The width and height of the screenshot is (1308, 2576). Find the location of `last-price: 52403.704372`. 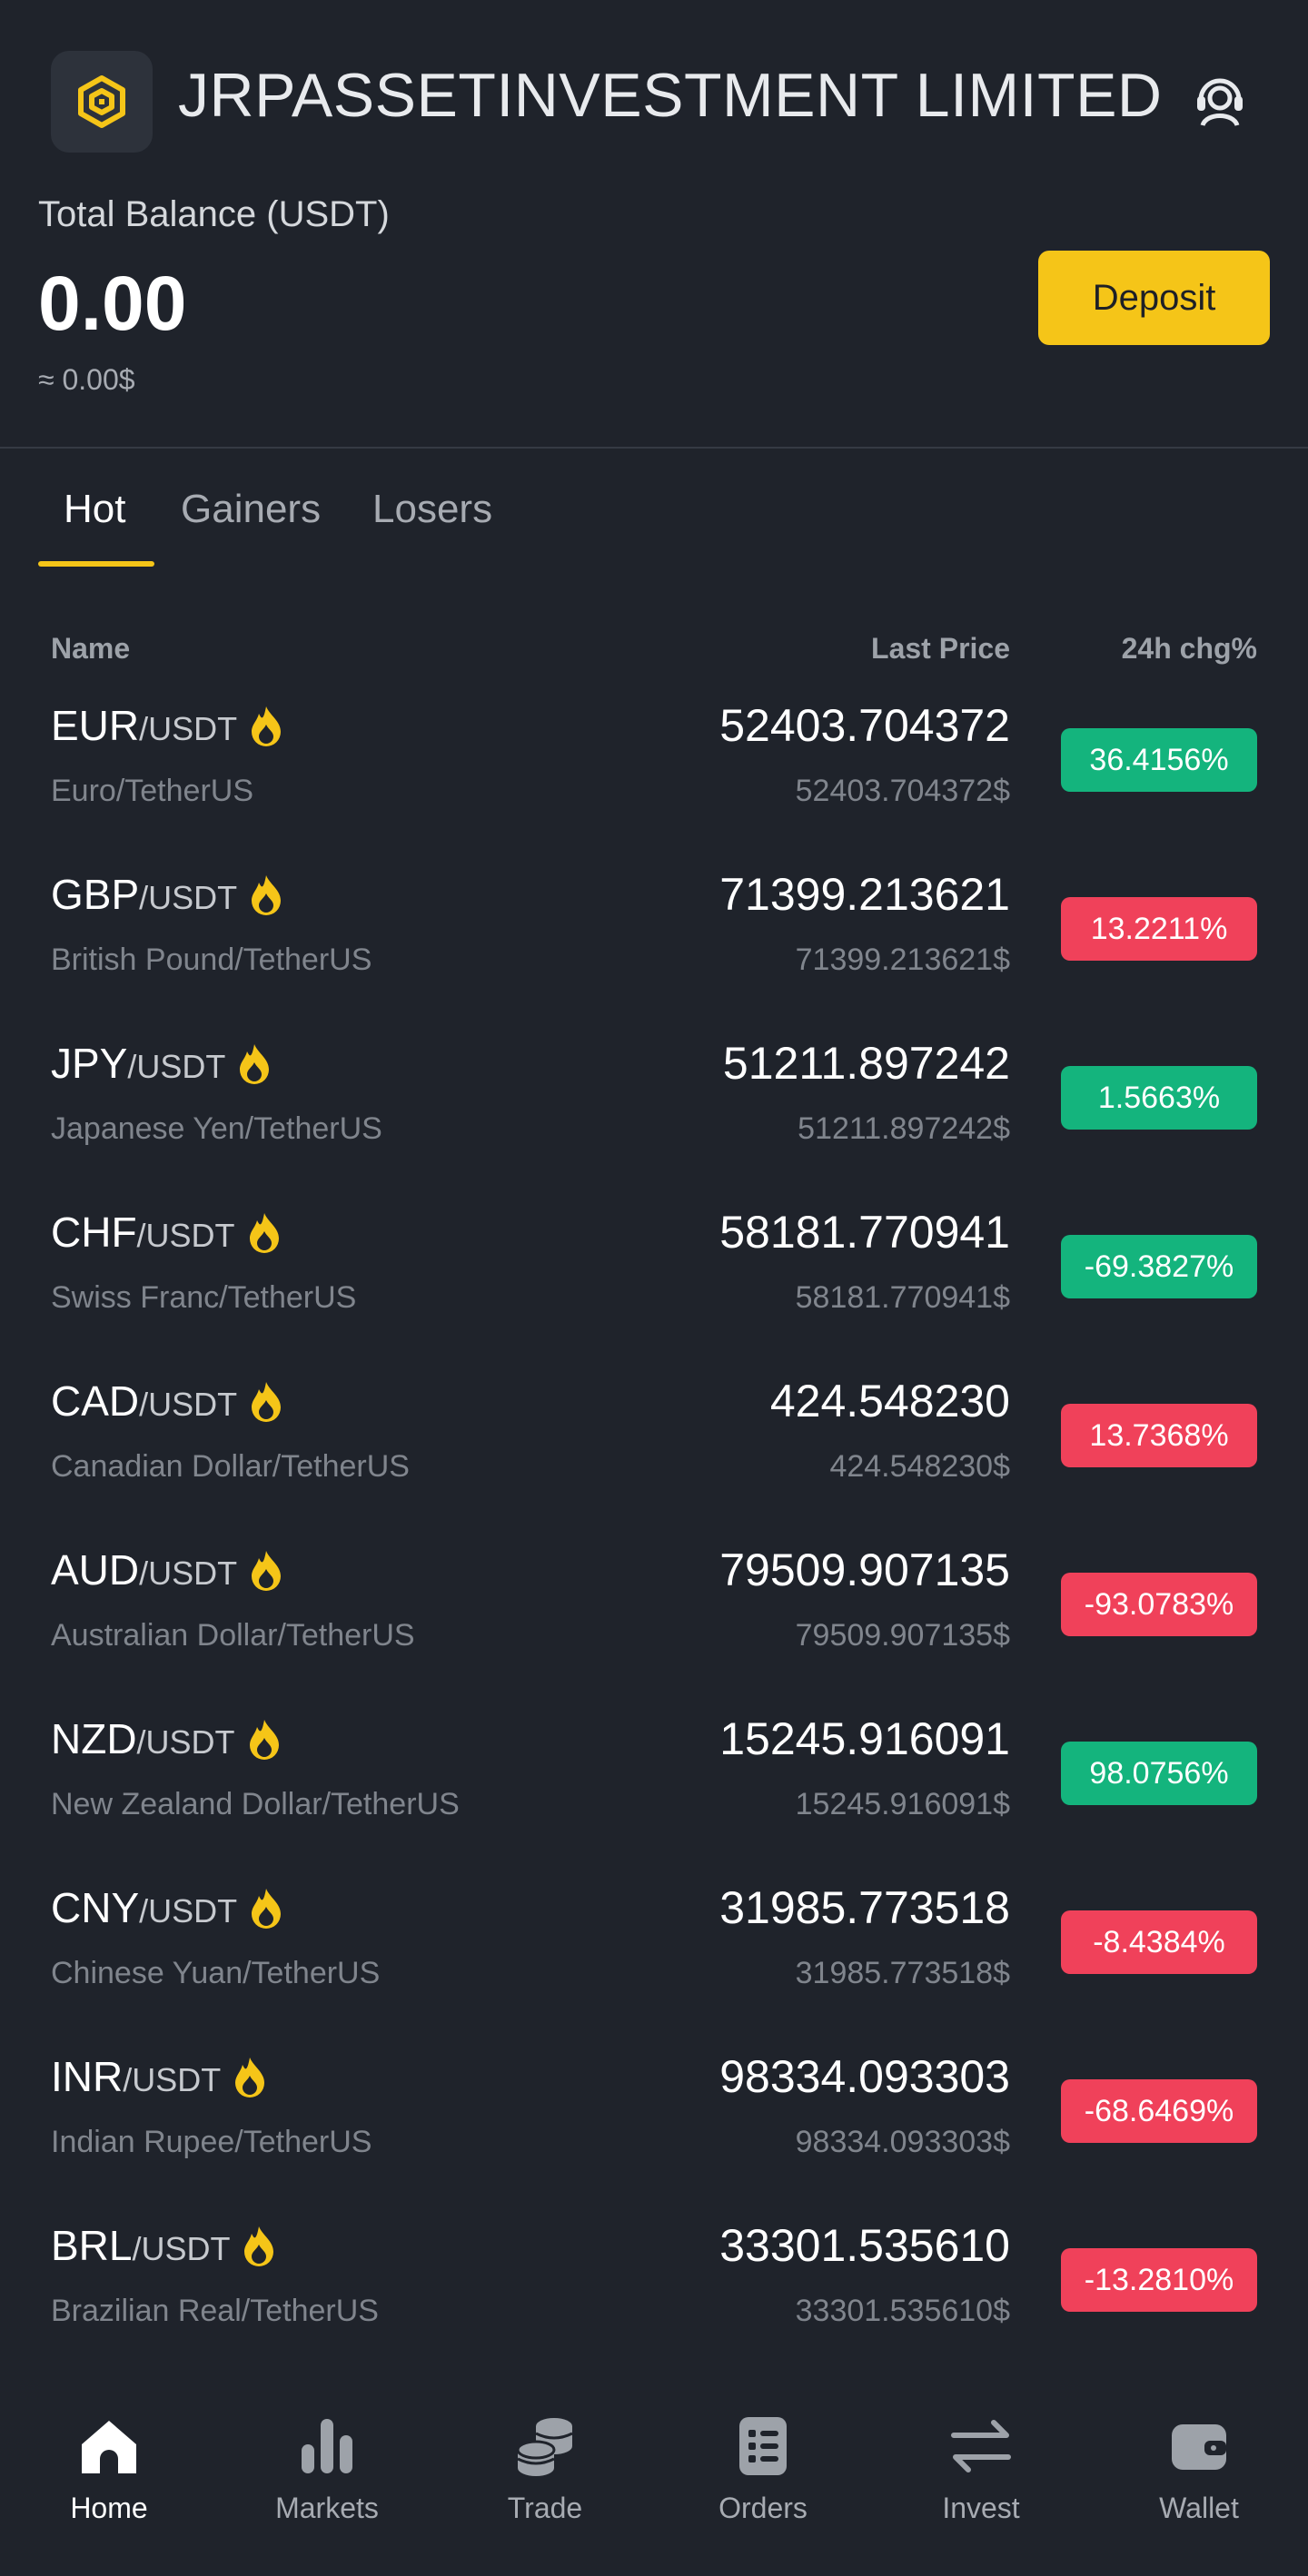

last-price: 52403.704372 is located at coordinates (865, 725).